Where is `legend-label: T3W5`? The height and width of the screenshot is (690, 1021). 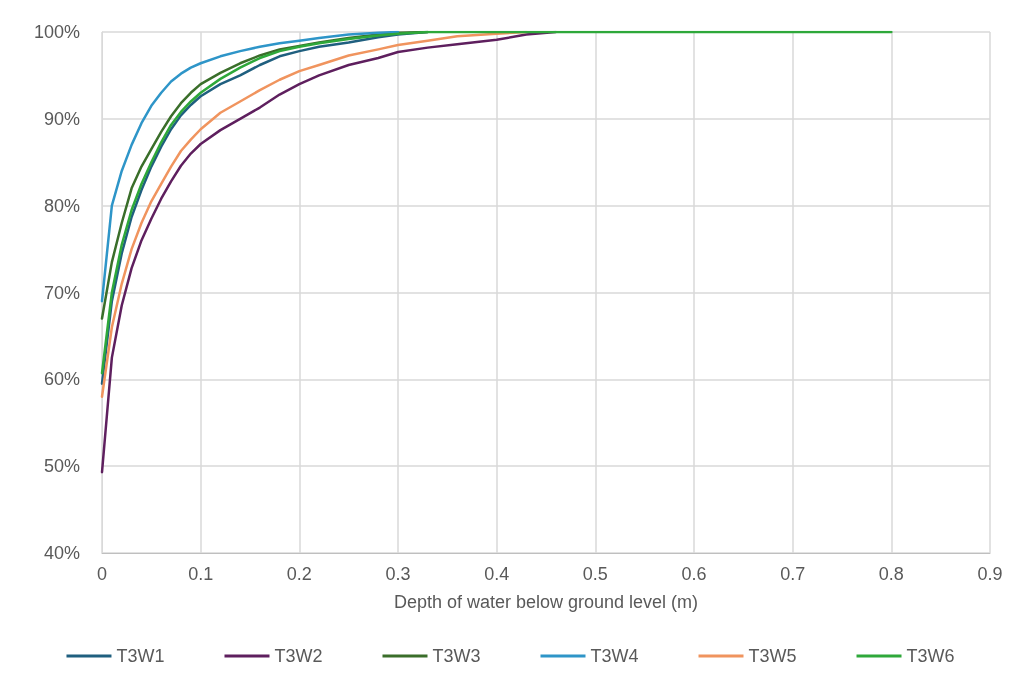 legend-label: T3W5 is located at coordinates (772, 656).